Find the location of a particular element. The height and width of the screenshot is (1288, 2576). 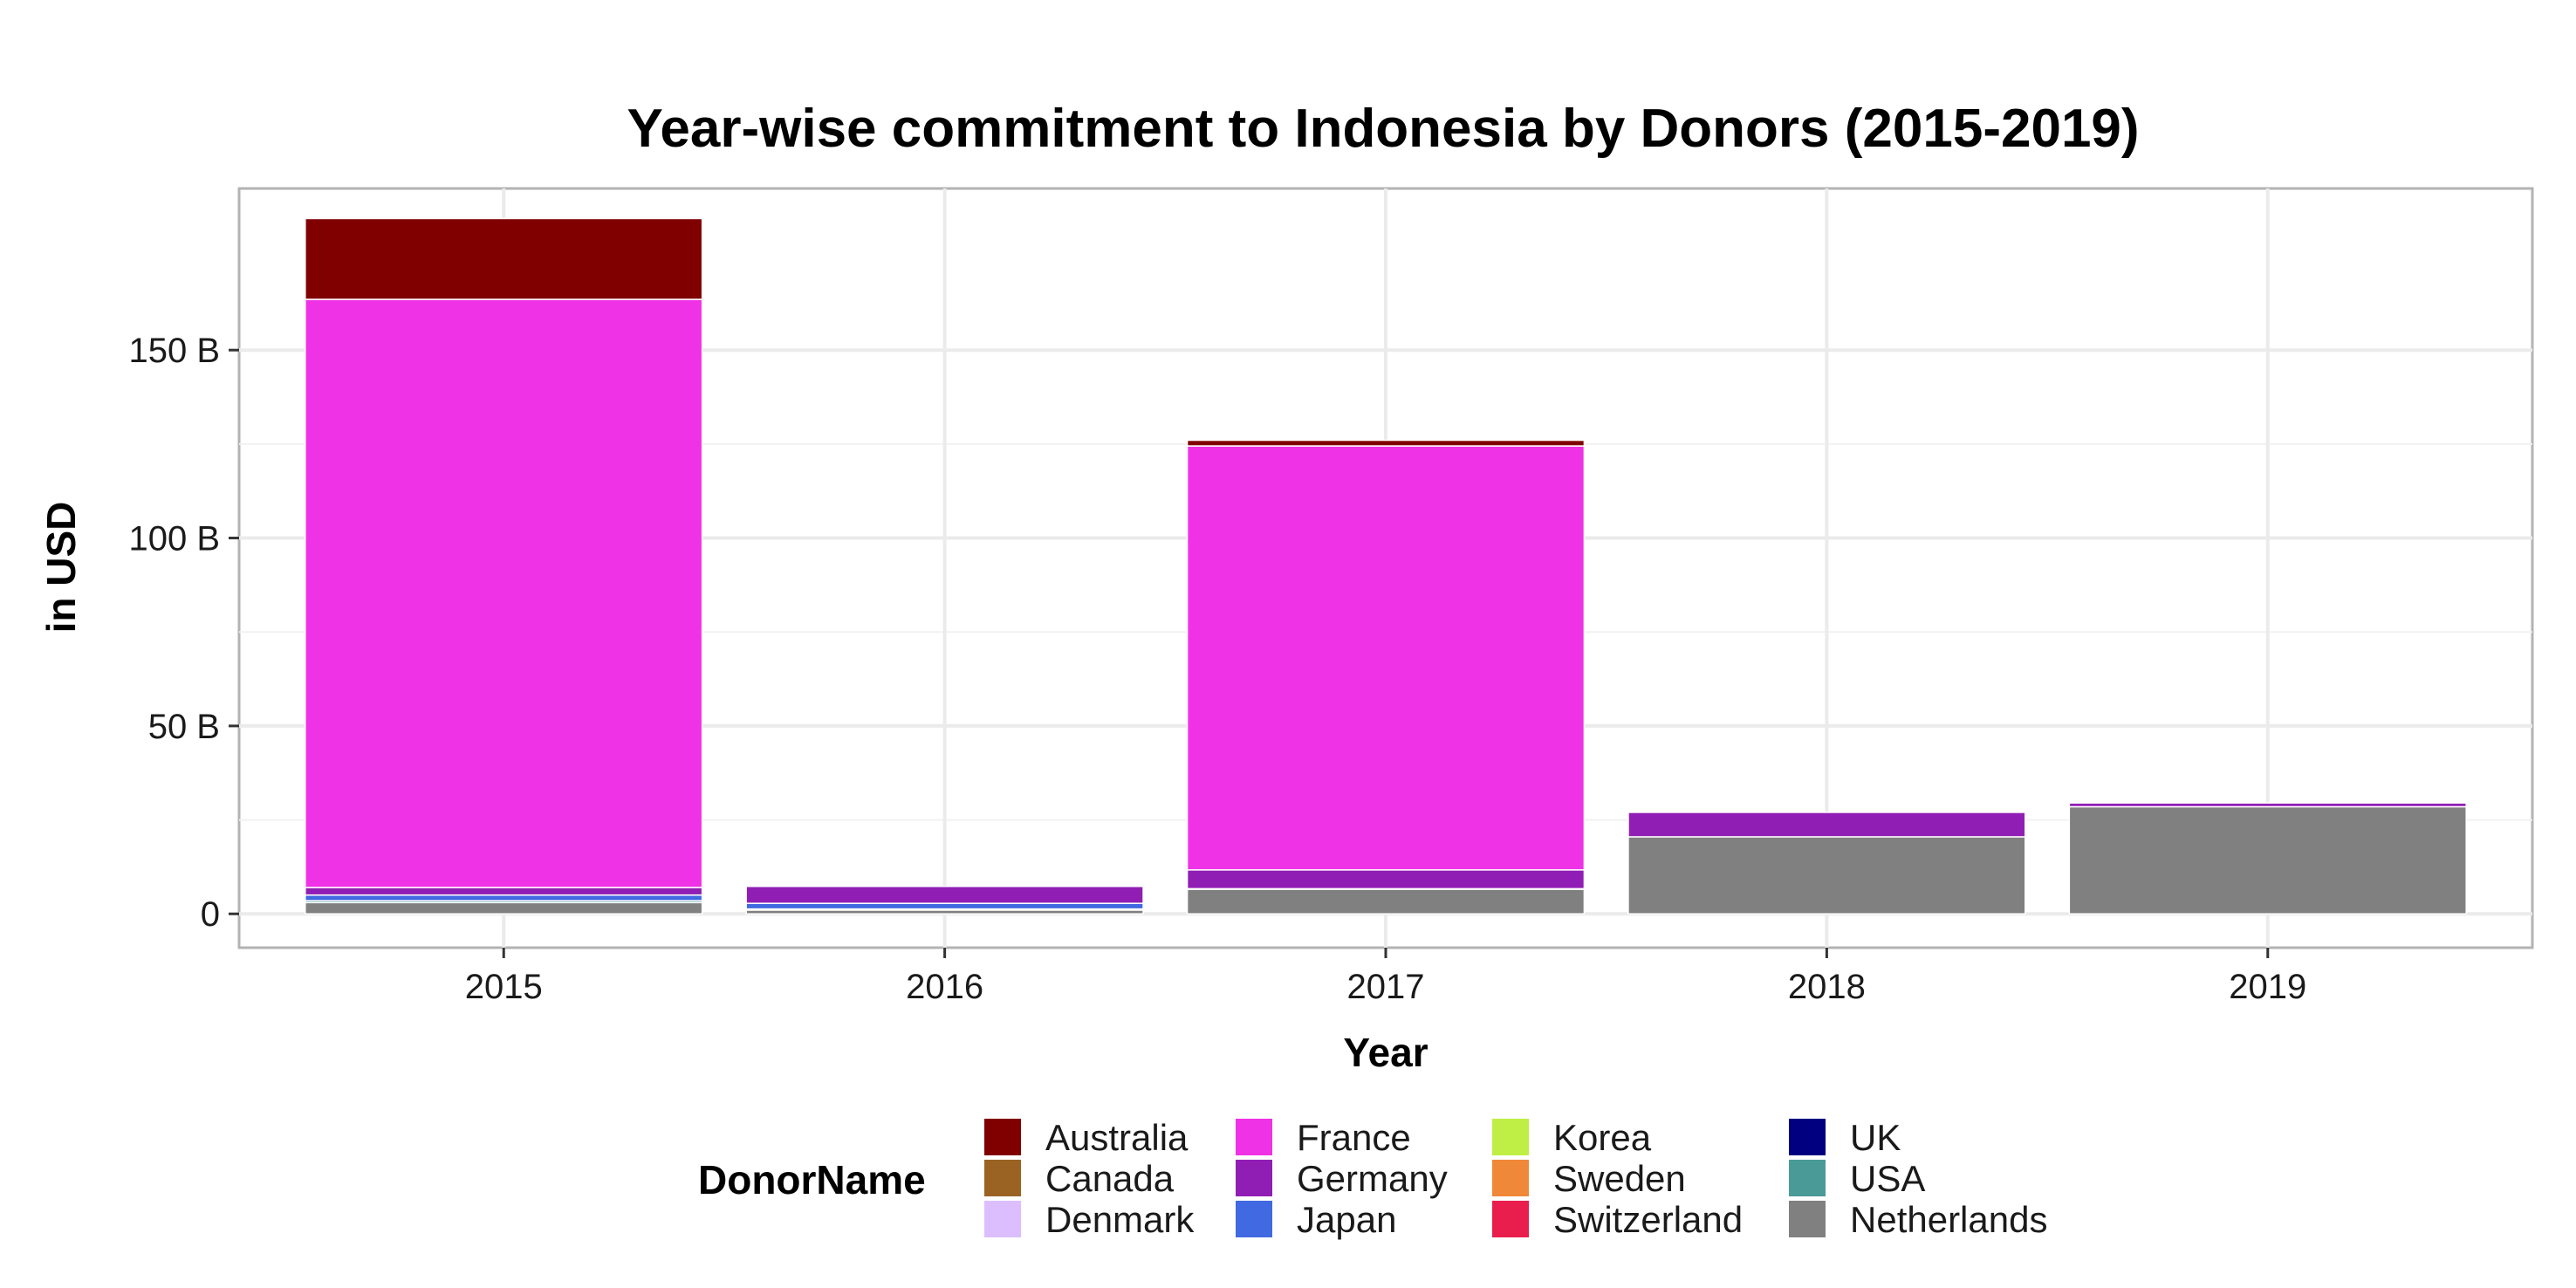

x-tick-label: 2016 is located at coordinates (945, 987).